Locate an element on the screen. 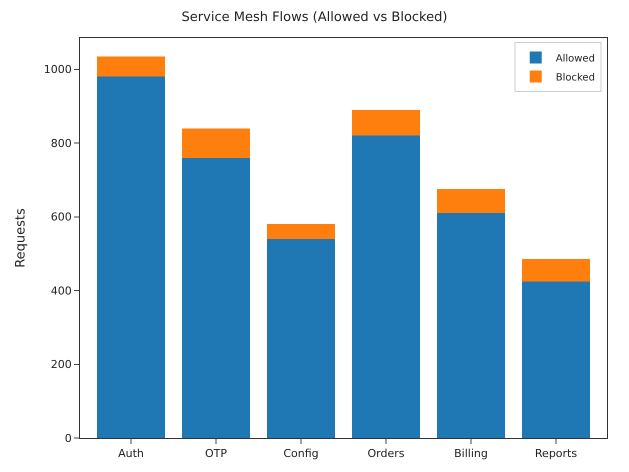  y-axis-title: Requests is located at coordinates (21, 238).